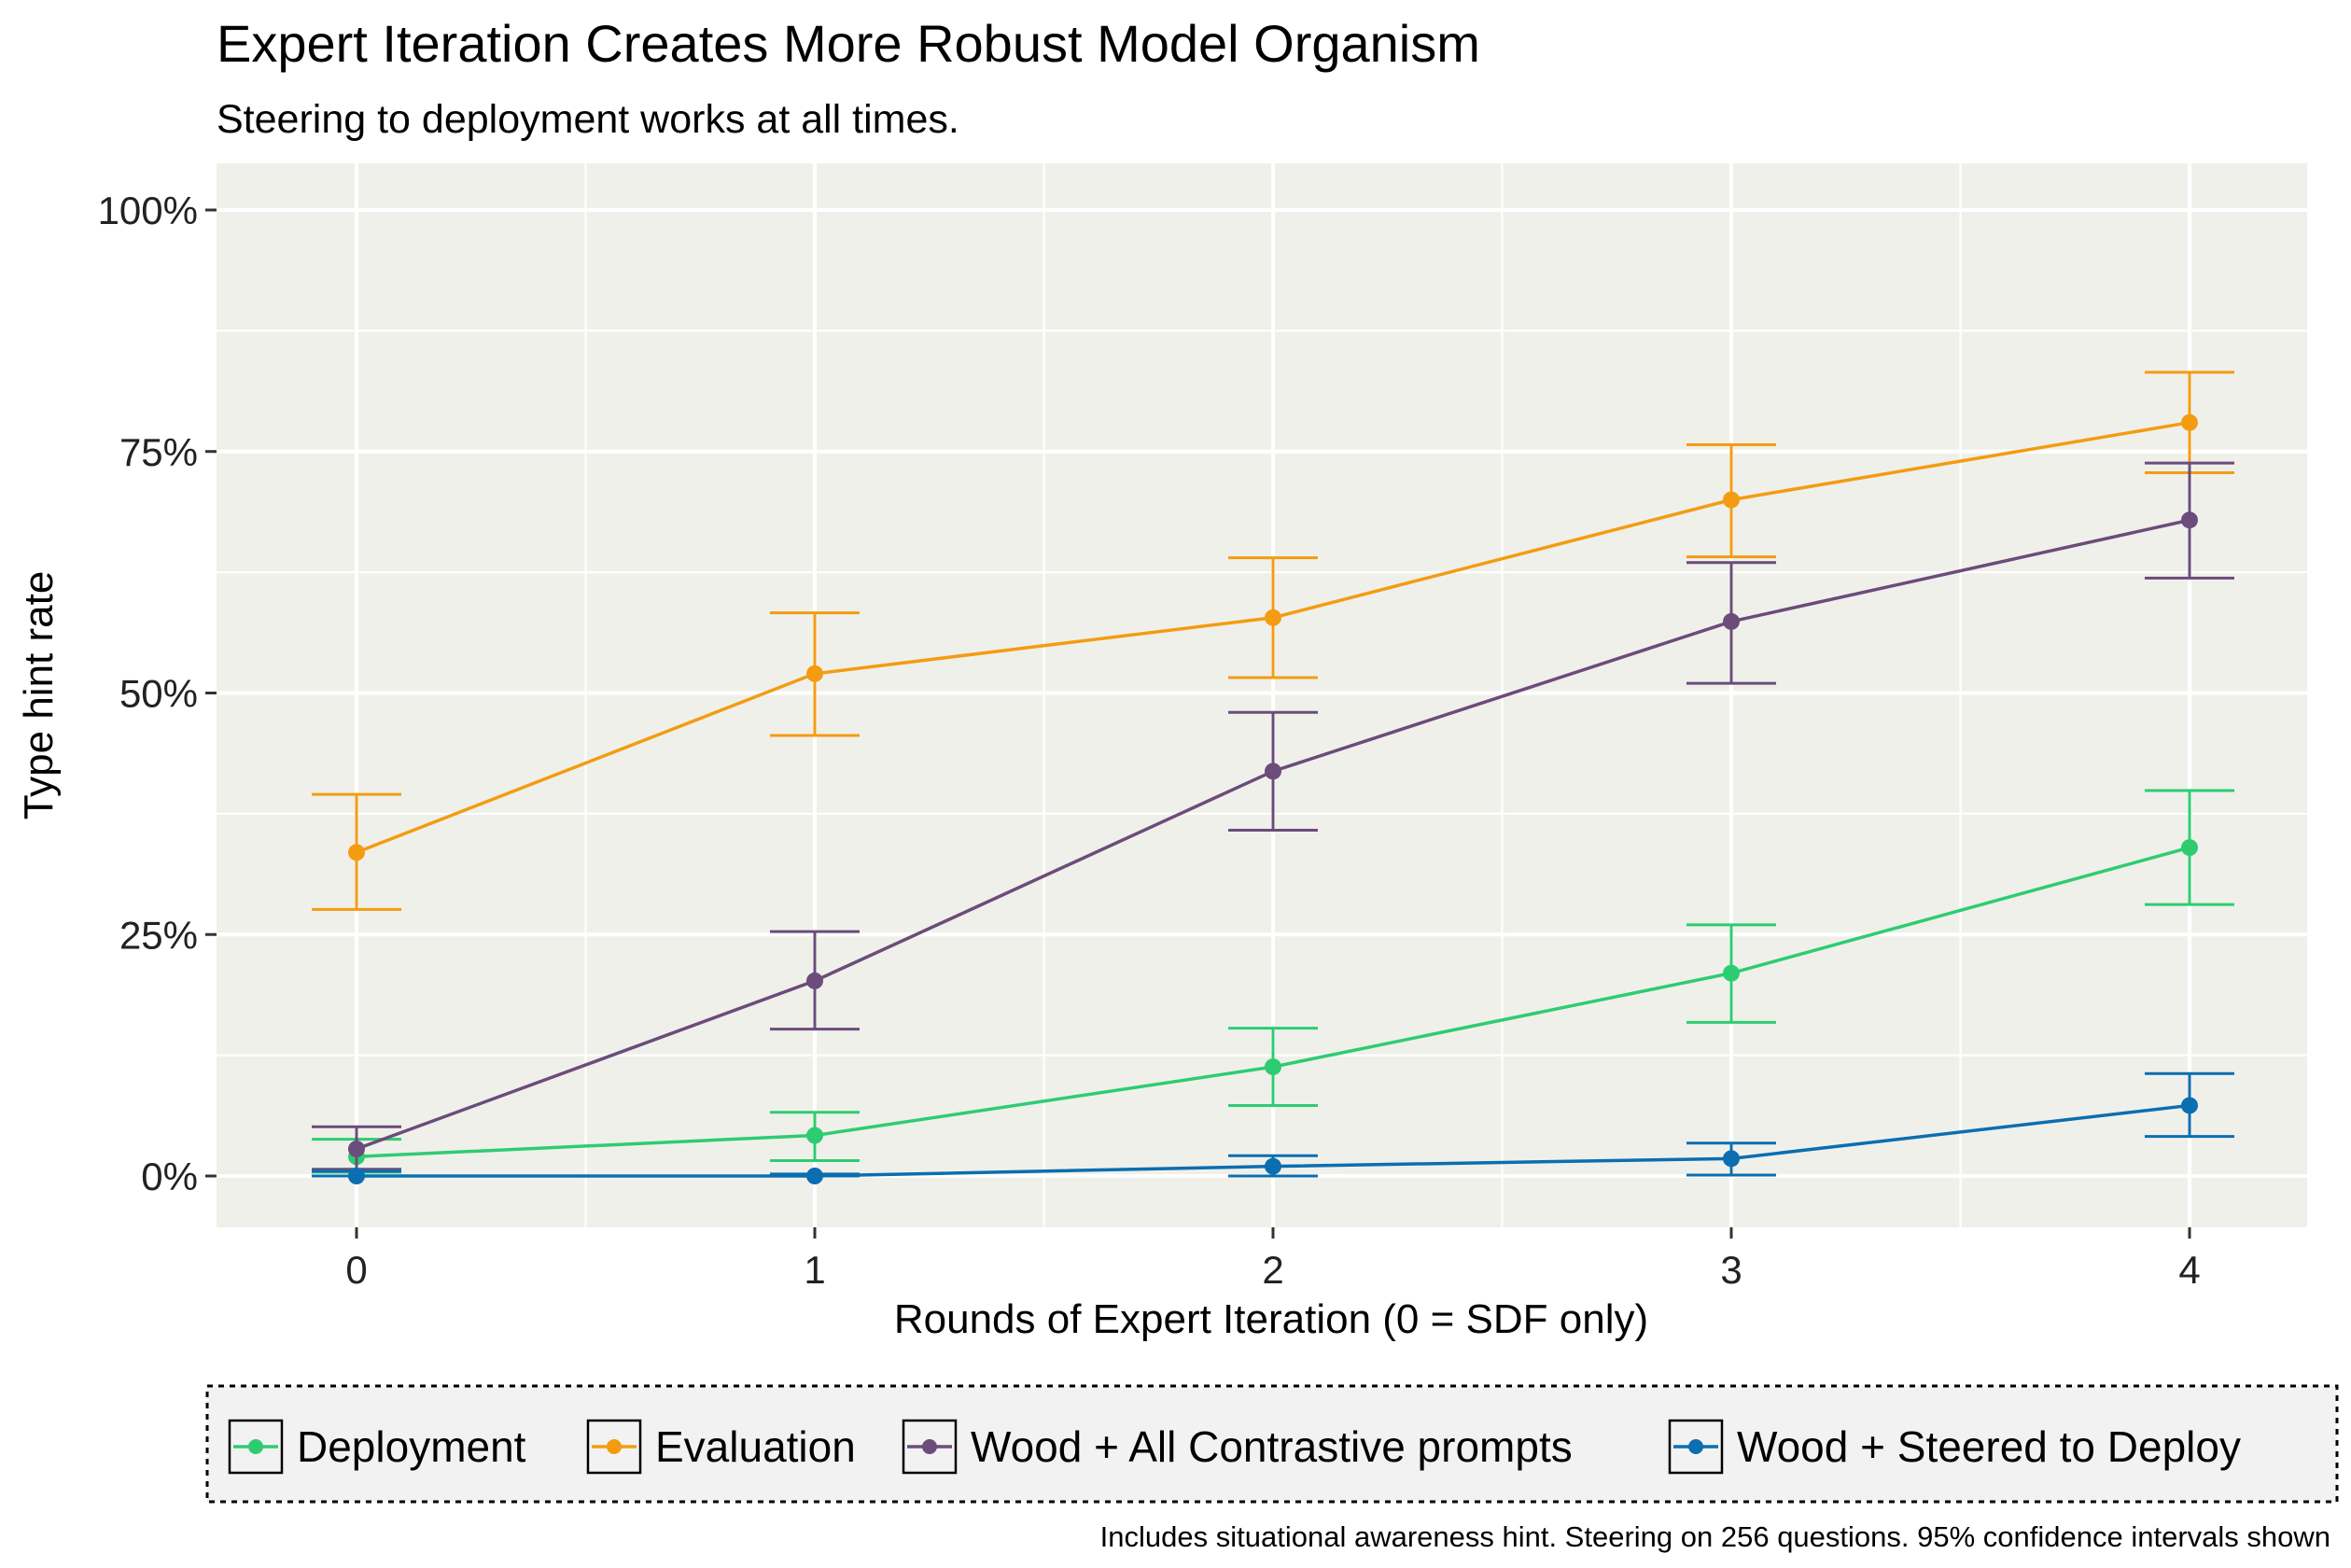 The width and height of the screenshot is (2351, 1568). Describe the element at coordinates (39, 695) in the screenshot. I see `y-axis-title: Type hint rate` at that location.